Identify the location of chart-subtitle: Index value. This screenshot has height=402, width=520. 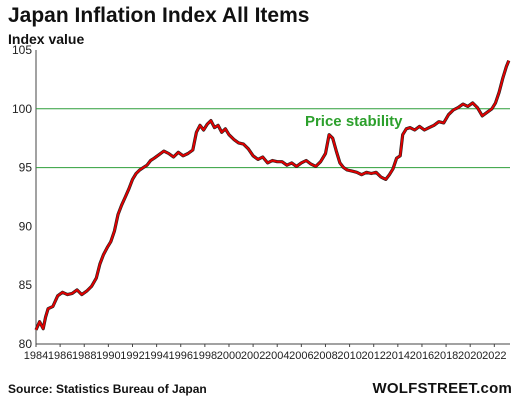
(46, 39).